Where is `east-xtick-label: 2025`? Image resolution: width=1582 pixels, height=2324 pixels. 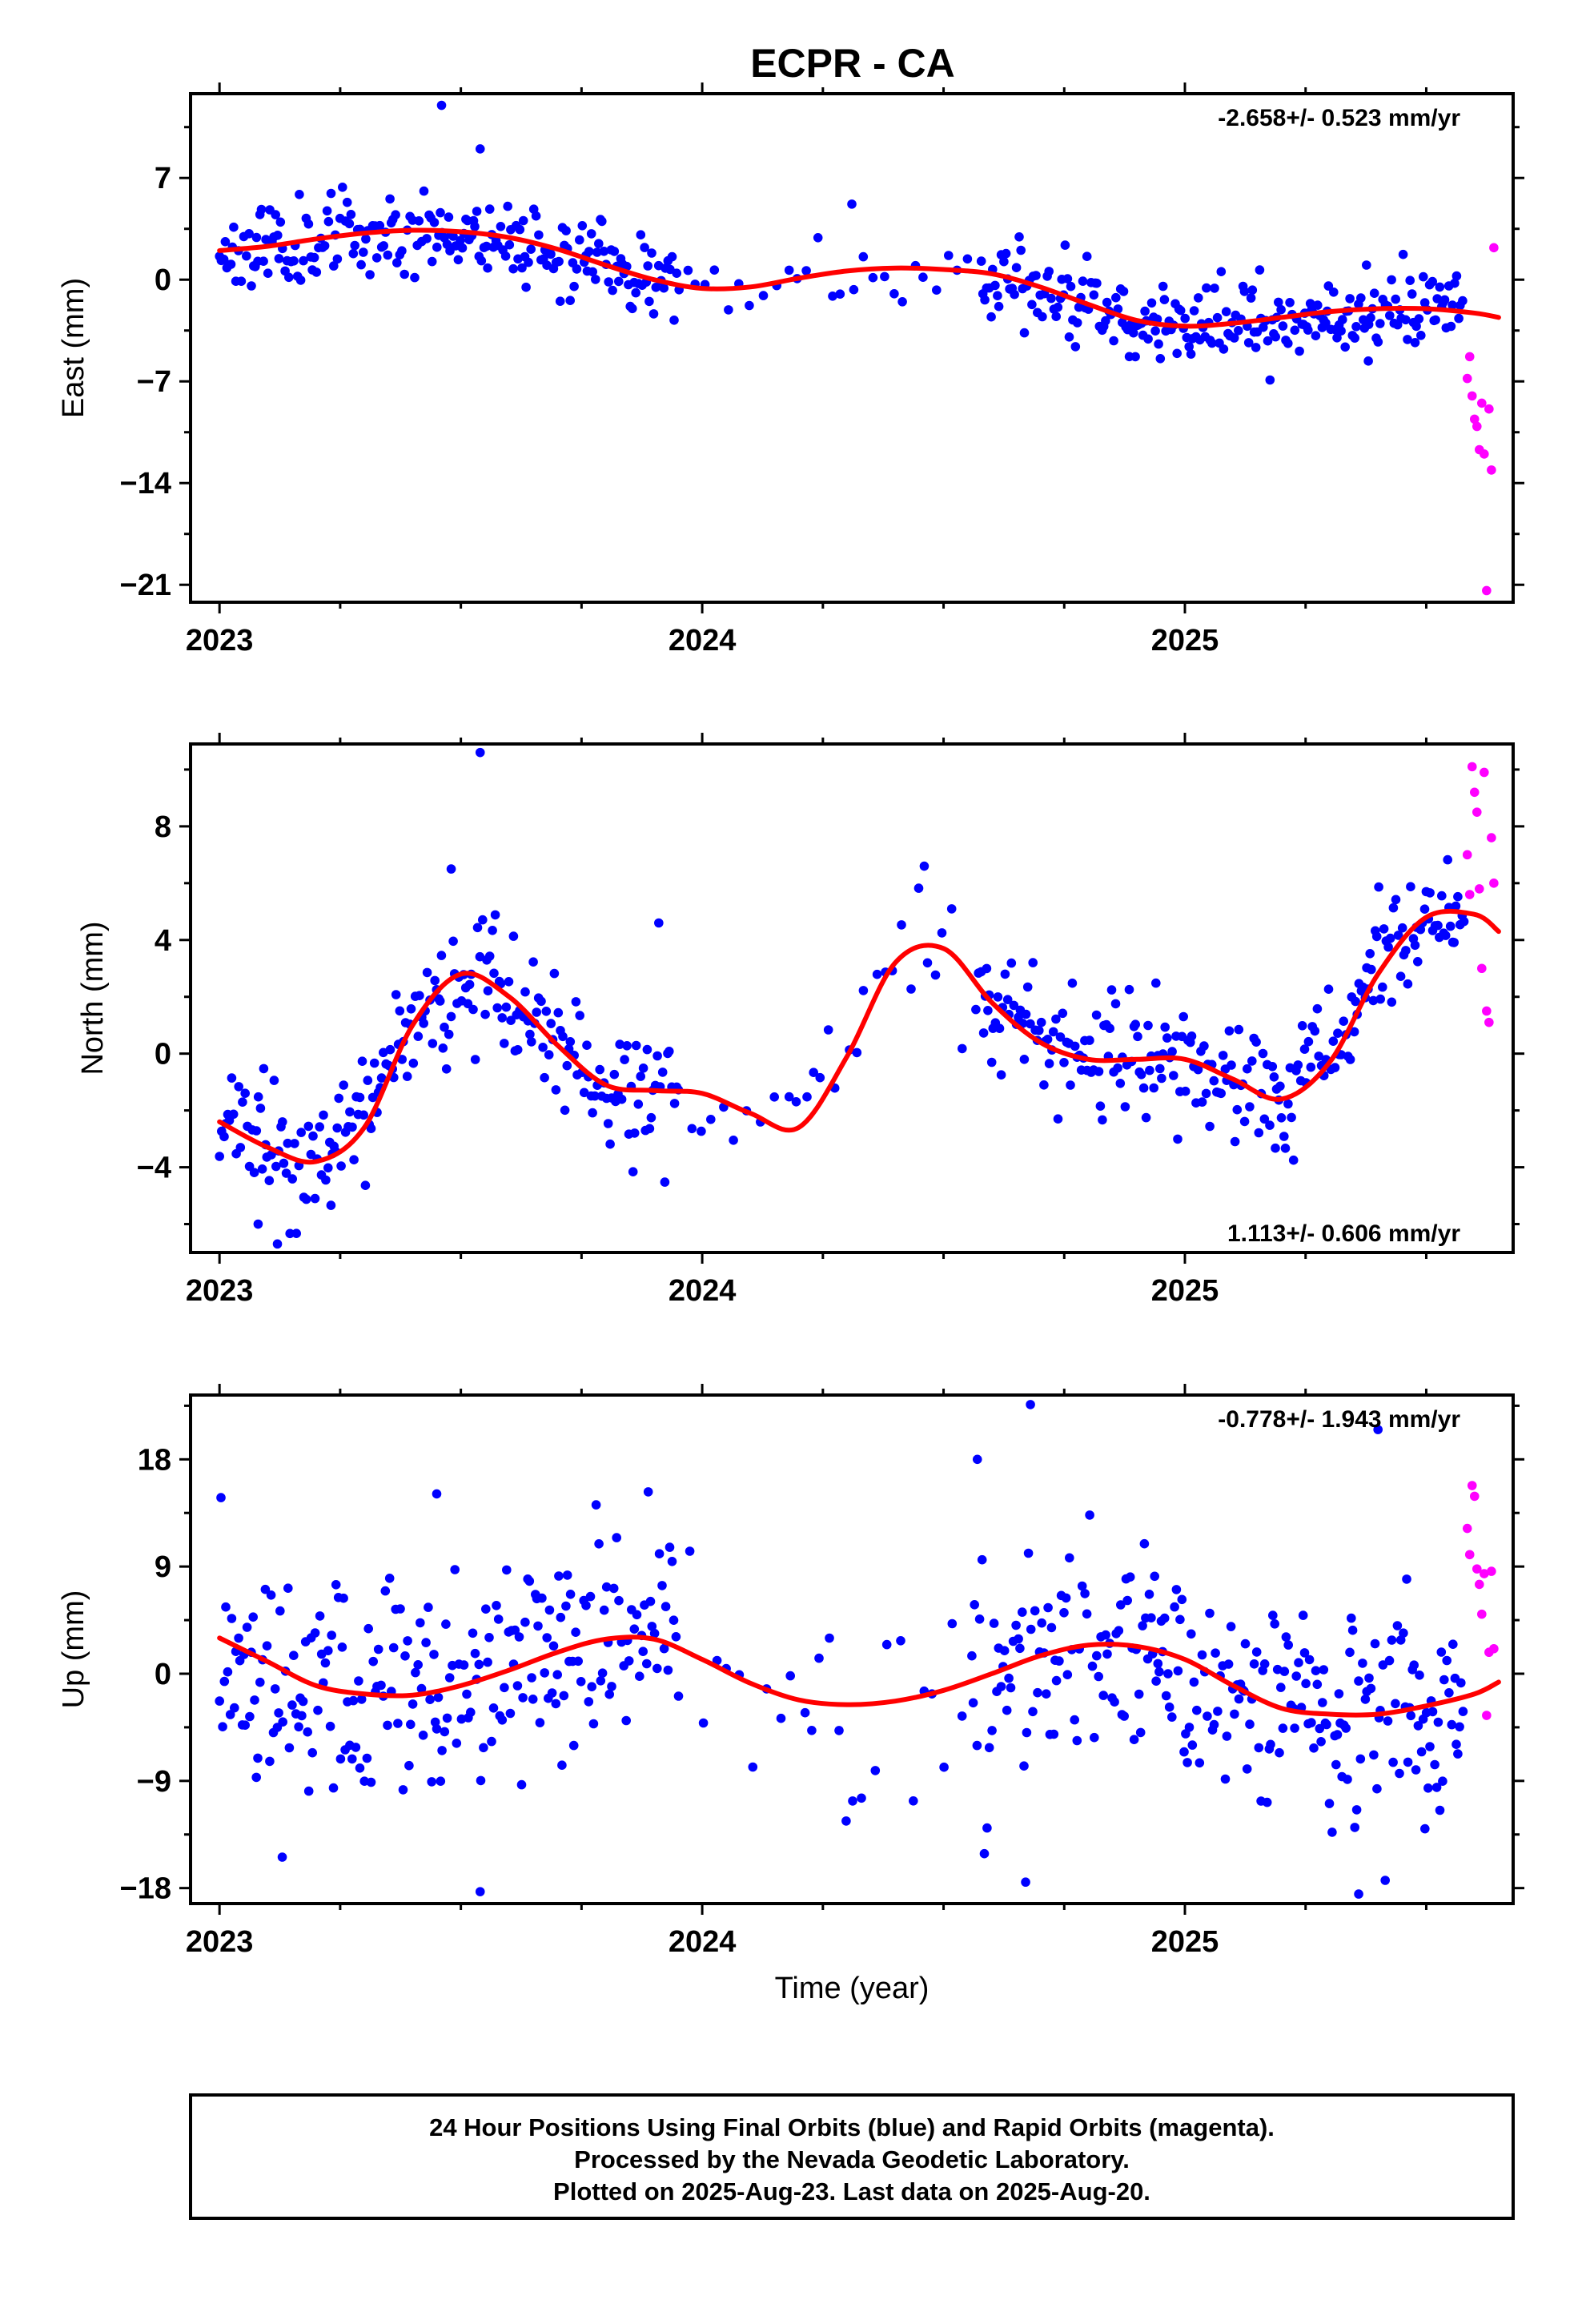 east-xtick-label: 2025 is located at coordinates (1185, 640).